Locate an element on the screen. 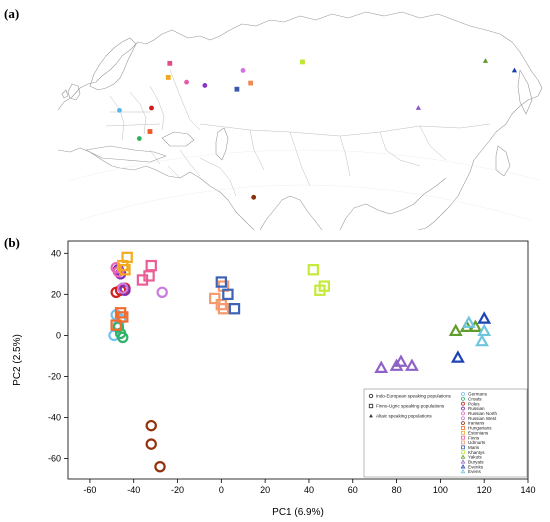 The height and width of the screenshot is (522, 550). mediterranean is located at coordinates (126, 154).